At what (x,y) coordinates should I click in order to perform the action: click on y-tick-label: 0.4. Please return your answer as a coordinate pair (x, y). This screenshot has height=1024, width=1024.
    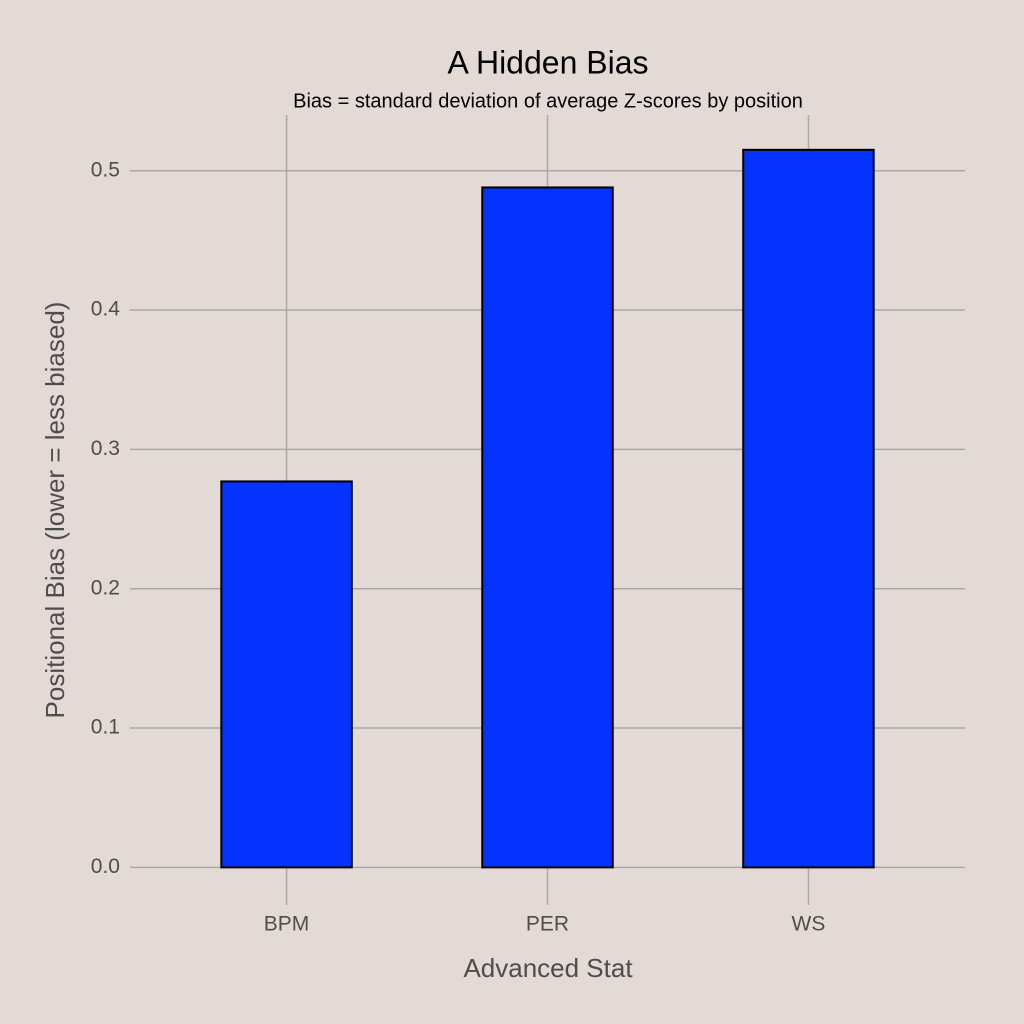
    Looking at the image, I should click on (106, 309).